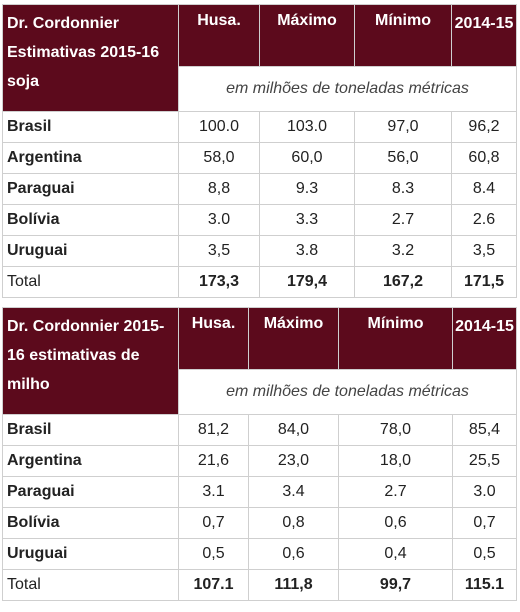 The image size is (520, 612). What do you see at coordinates (293, 523) in the screenshot?
I see `cell-maximo: 0,8` at bounding box center [293, 523].